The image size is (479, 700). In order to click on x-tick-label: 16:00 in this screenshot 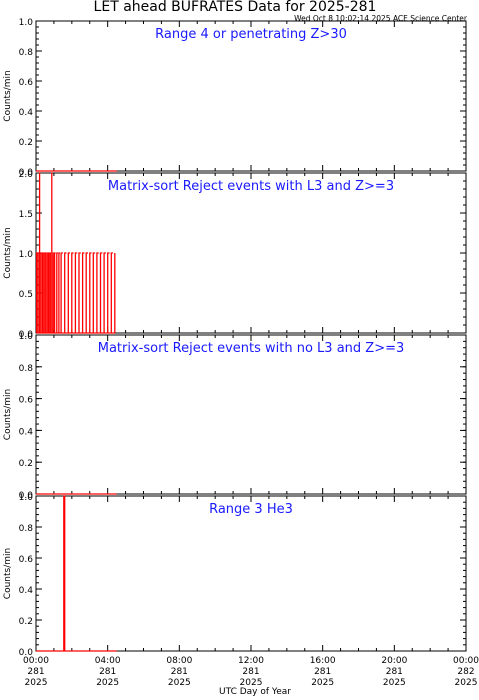, I will do `click(323, 661)`.